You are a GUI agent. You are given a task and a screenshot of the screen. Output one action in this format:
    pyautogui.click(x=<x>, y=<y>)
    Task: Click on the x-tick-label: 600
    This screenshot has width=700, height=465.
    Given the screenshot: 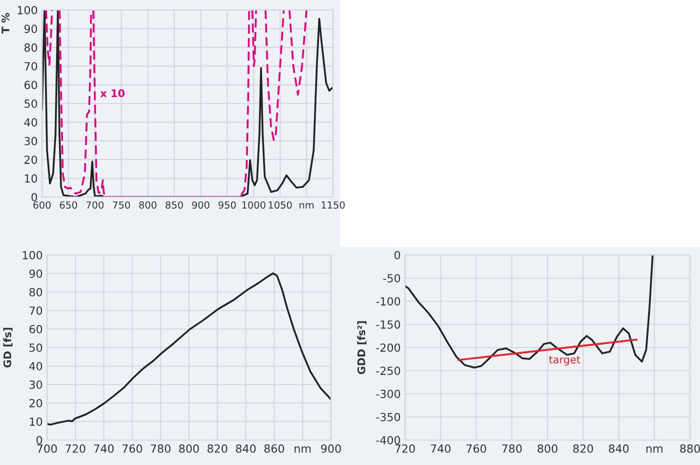 What is the action you would take?
    pyautogui.click(x=42, y=205)
    